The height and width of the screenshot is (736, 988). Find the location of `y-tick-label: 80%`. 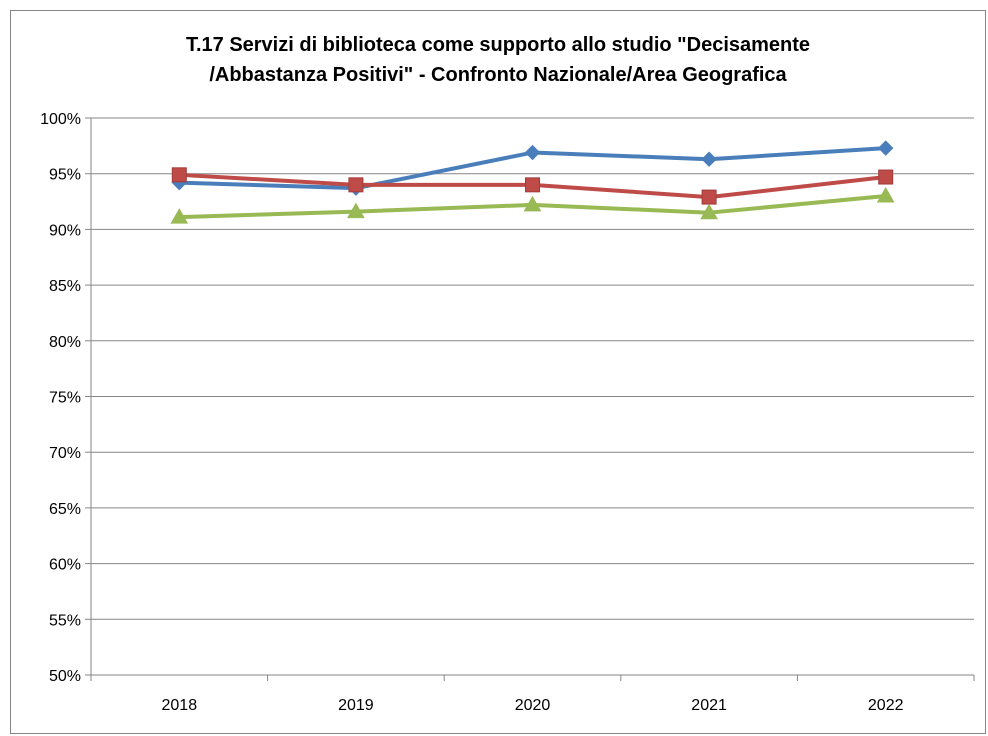

y-tick-label: 80% is located at coordinates (65, 342).